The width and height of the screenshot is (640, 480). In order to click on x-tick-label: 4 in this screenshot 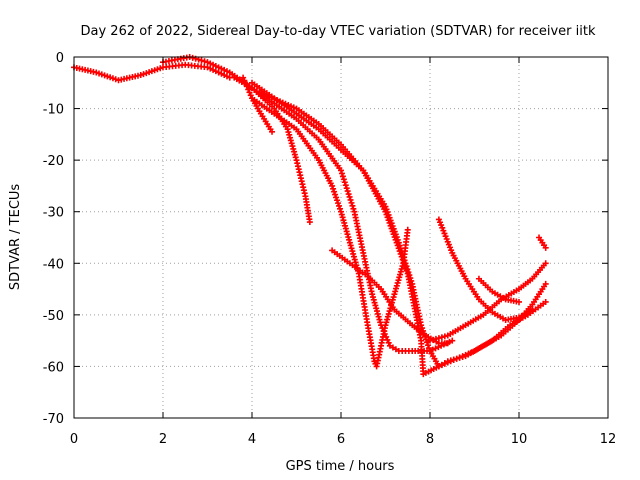, I will do `click(252, 439)`.